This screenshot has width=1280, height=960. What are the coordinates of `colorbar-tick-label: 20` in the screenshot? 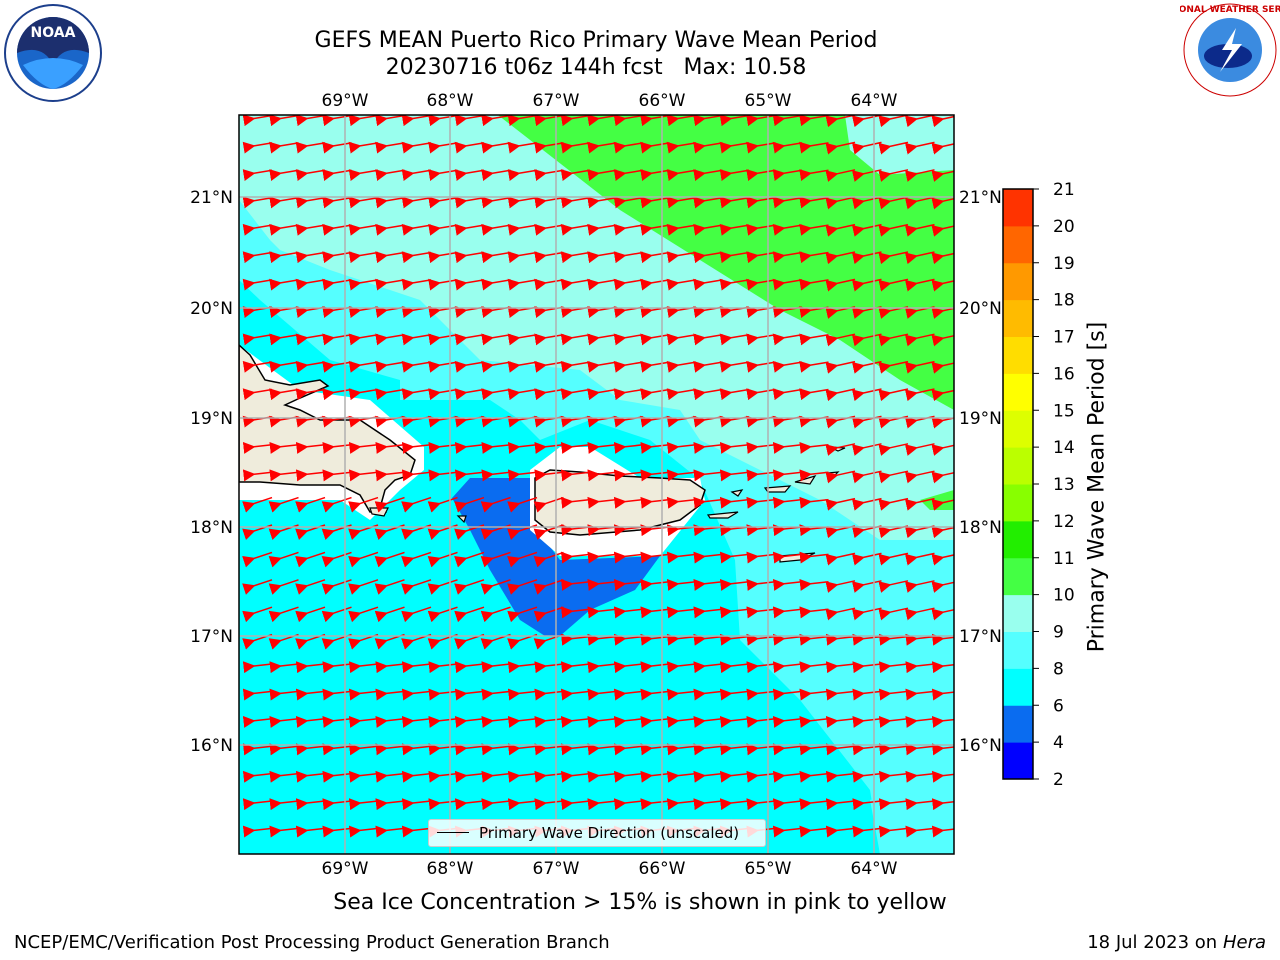 It's located at (1064, 227).